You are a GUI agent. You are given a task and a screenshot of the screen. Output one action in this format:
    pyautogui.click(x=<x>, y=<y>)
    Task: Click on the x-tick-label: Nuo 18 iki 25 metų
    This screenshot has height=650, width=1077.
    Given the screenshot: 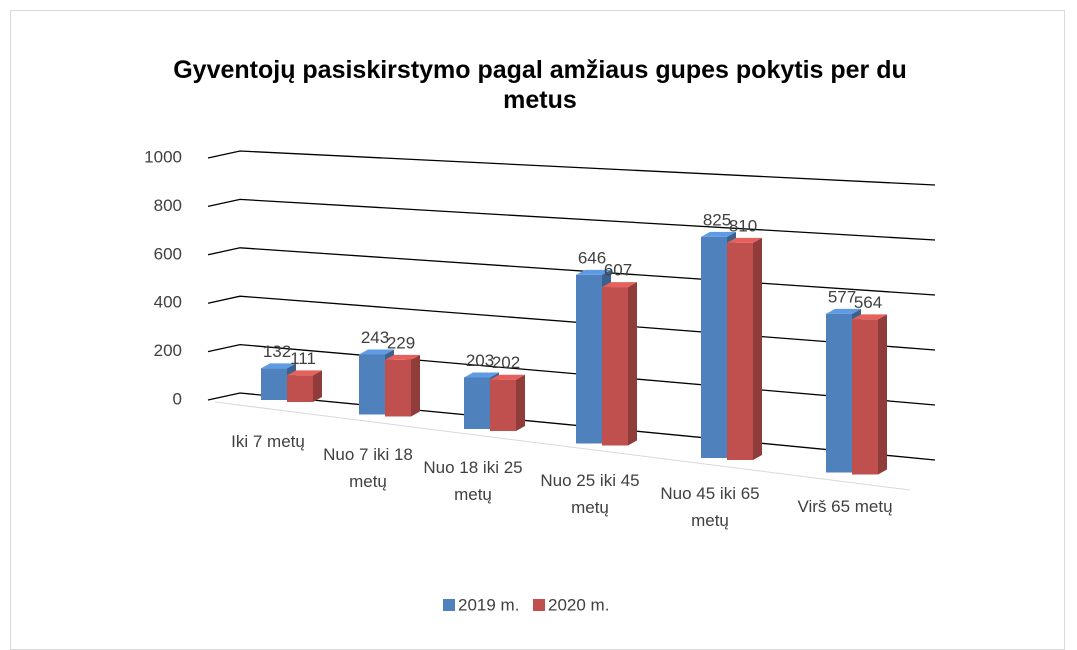 What is the action you would take?
    pyautogui.click(x=473, y=481)
    